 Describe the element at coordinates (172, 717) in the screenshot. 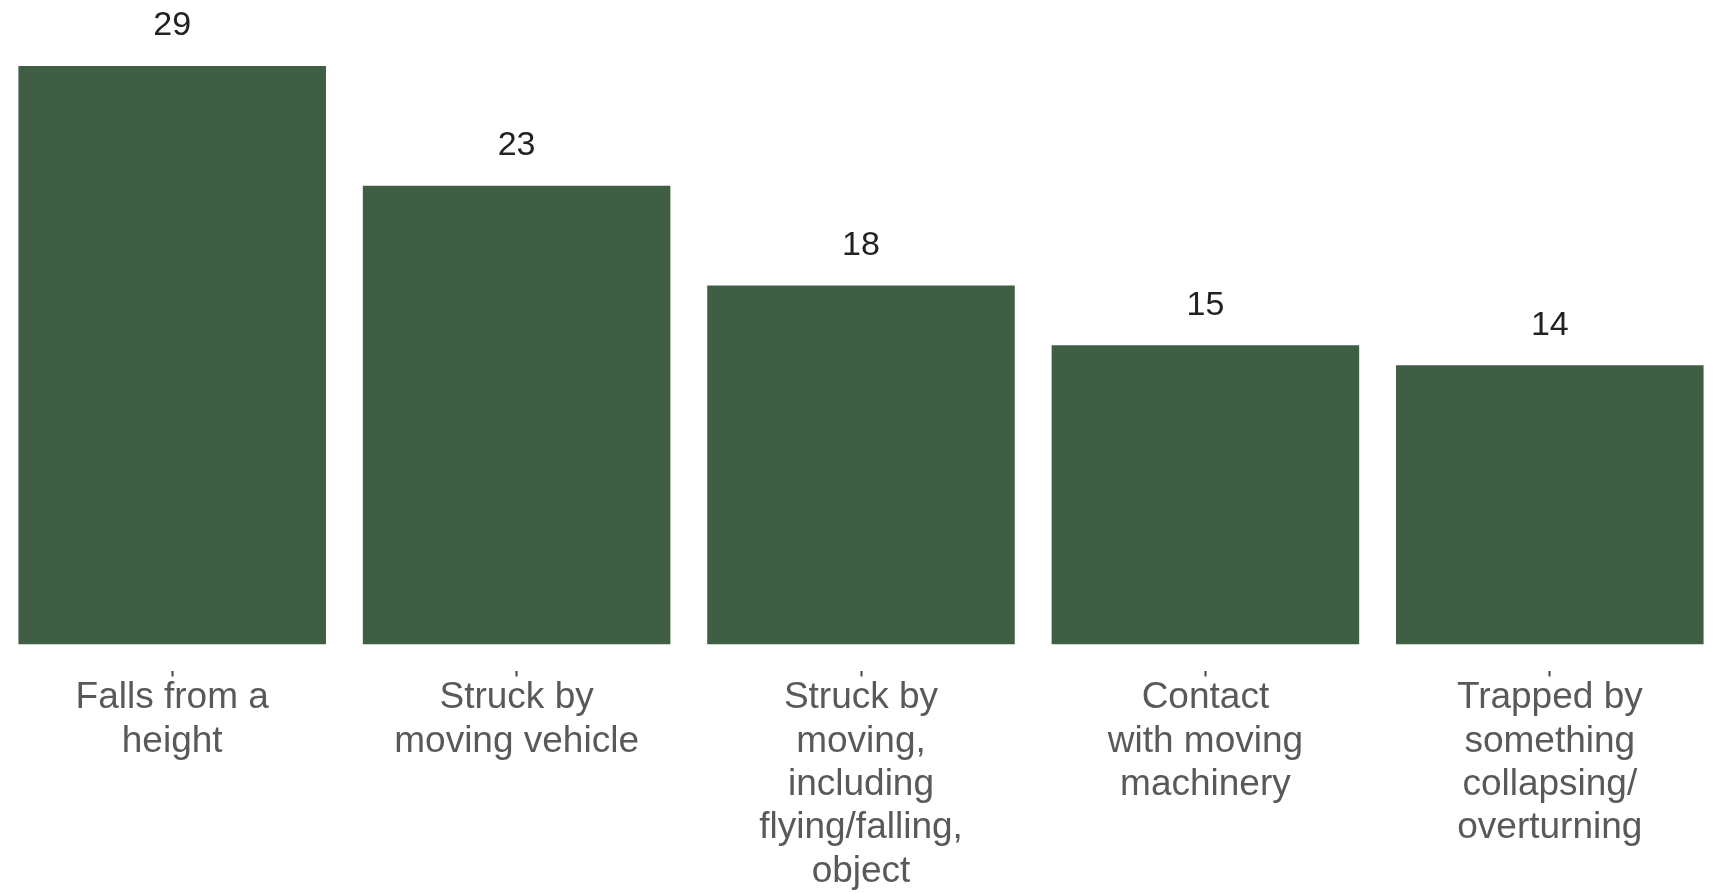

I see `x-tick-label: Falls from a height` at that location.